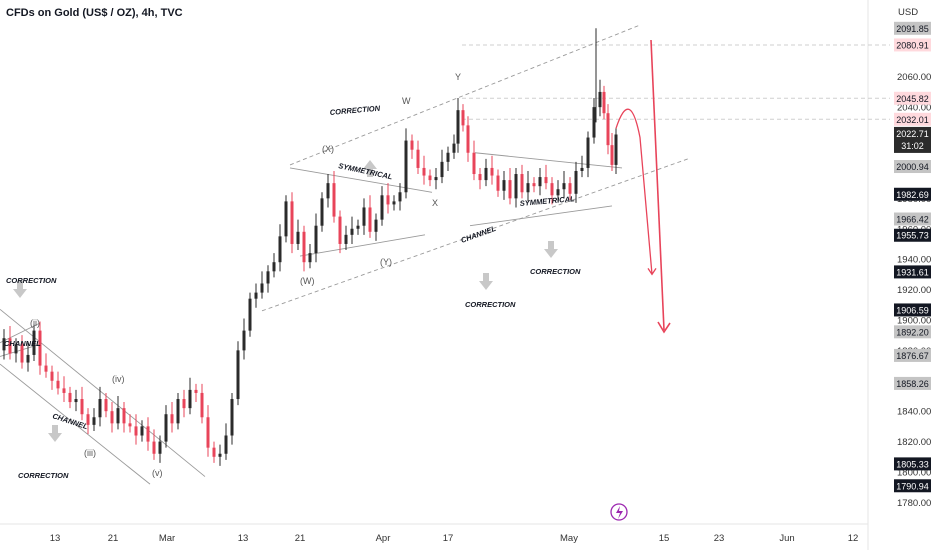 Image resolution: width=932 pixels, height=550 pixels. Describe the element at coordinates (912, 146) in the screenshot. I see `countdown-label: 31:02` at that location.